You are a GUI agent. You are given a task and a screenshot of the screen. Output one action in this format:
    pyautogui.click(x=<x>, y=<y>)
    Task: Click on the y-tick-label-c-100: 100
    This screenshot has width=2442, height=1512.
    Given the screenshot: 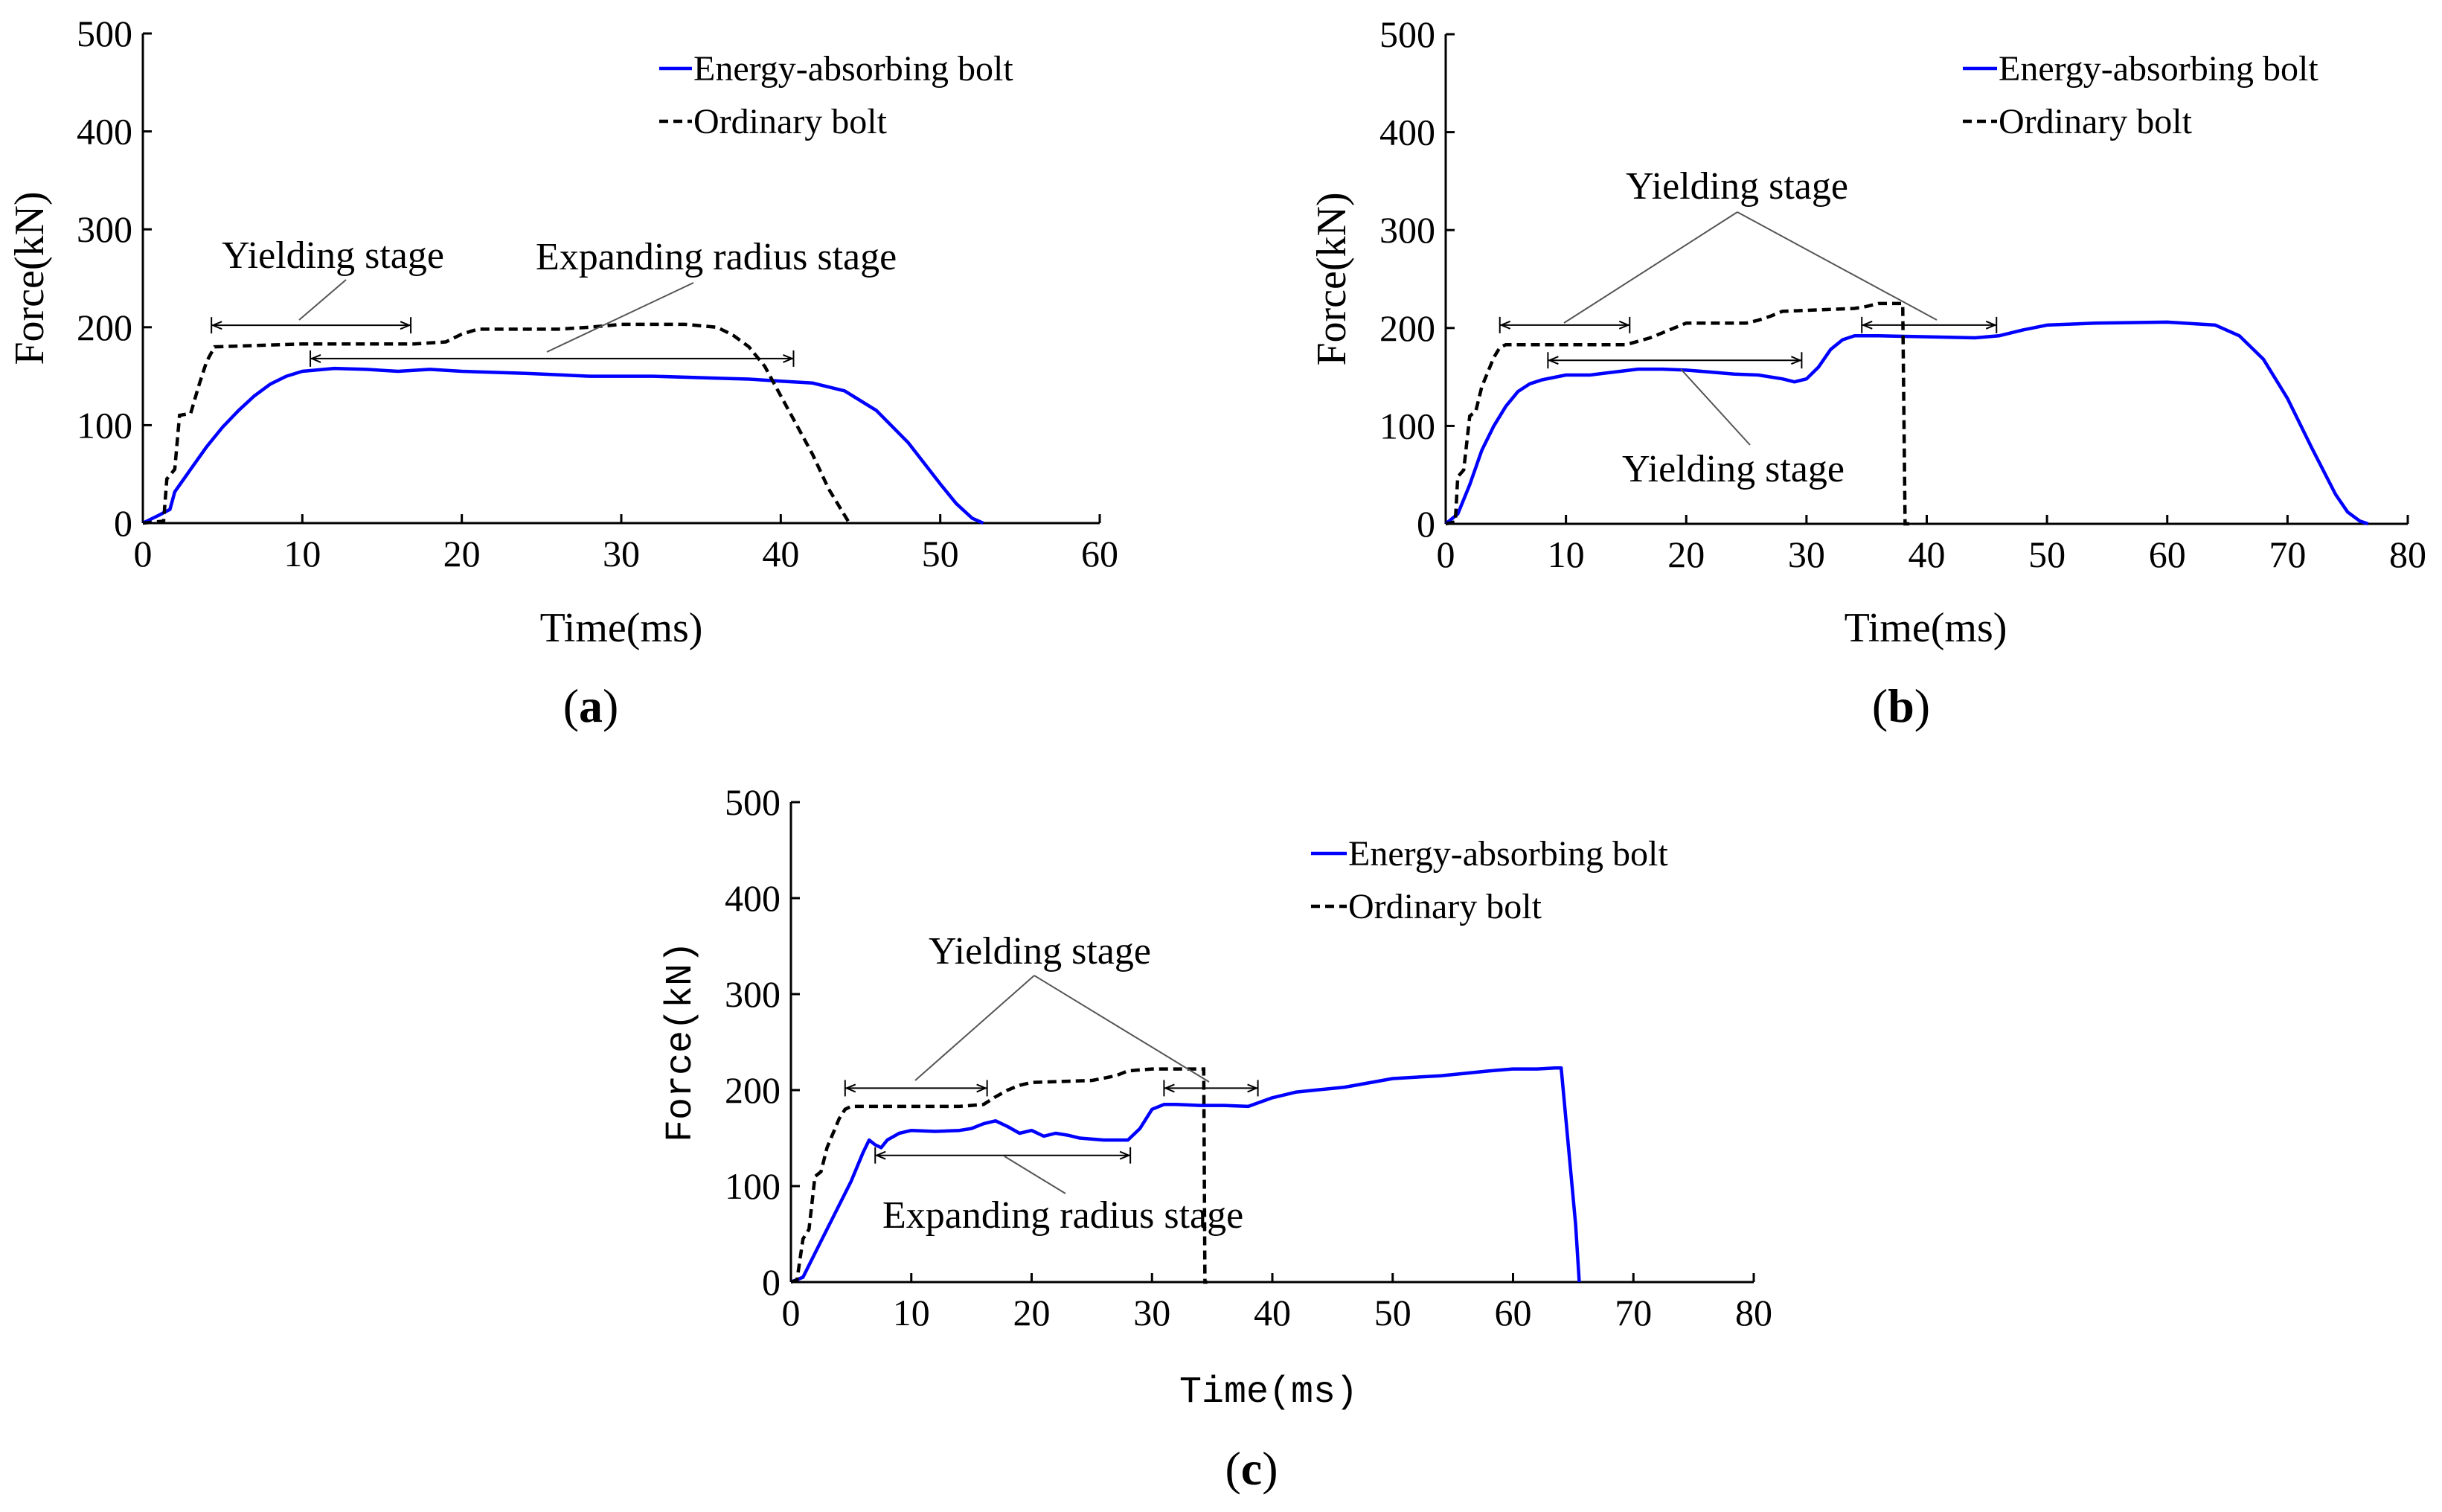 What is the action you would take?
    pyautogui.click(x=753, y=1186)
    